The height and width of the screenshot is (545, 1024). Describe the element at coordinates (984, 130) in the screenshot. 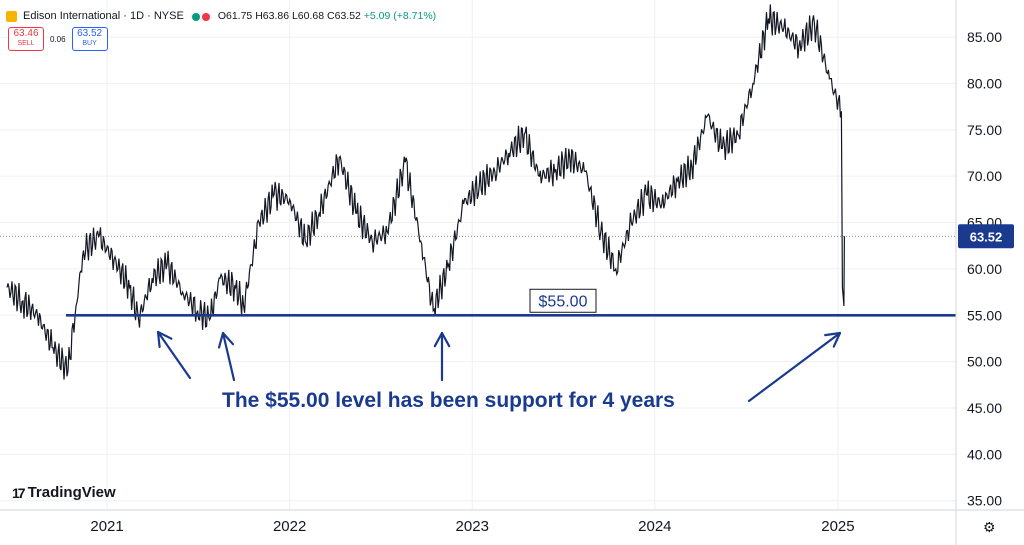

I see `y-tick-label: 75.00` at that location.